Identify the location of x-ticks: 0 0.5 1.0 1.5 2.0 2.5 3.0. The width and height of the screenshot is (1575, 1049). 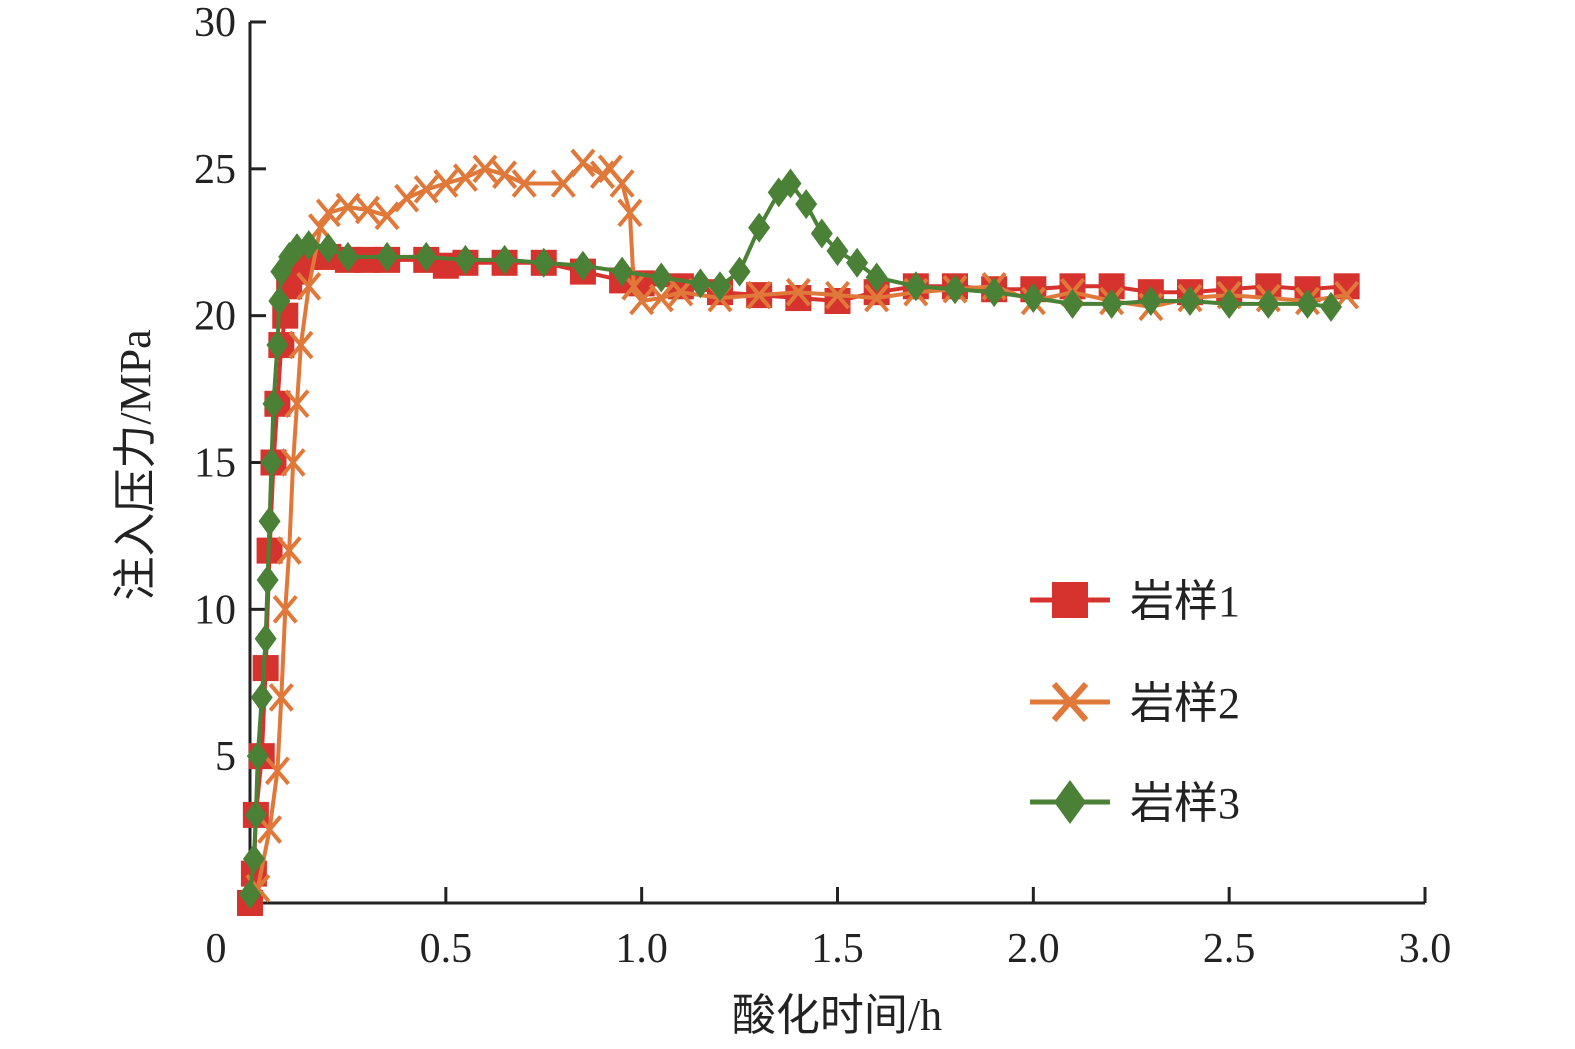
(828, 929).